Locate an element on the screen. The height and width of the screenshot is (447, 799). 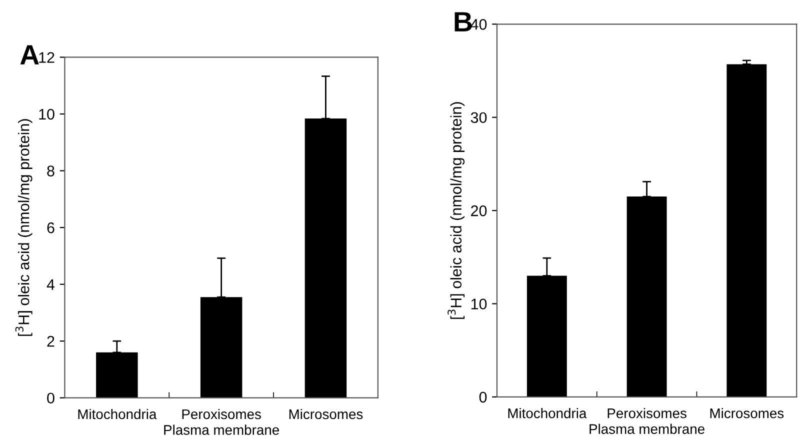
chart-title: A is located at coordinates (29, 54).